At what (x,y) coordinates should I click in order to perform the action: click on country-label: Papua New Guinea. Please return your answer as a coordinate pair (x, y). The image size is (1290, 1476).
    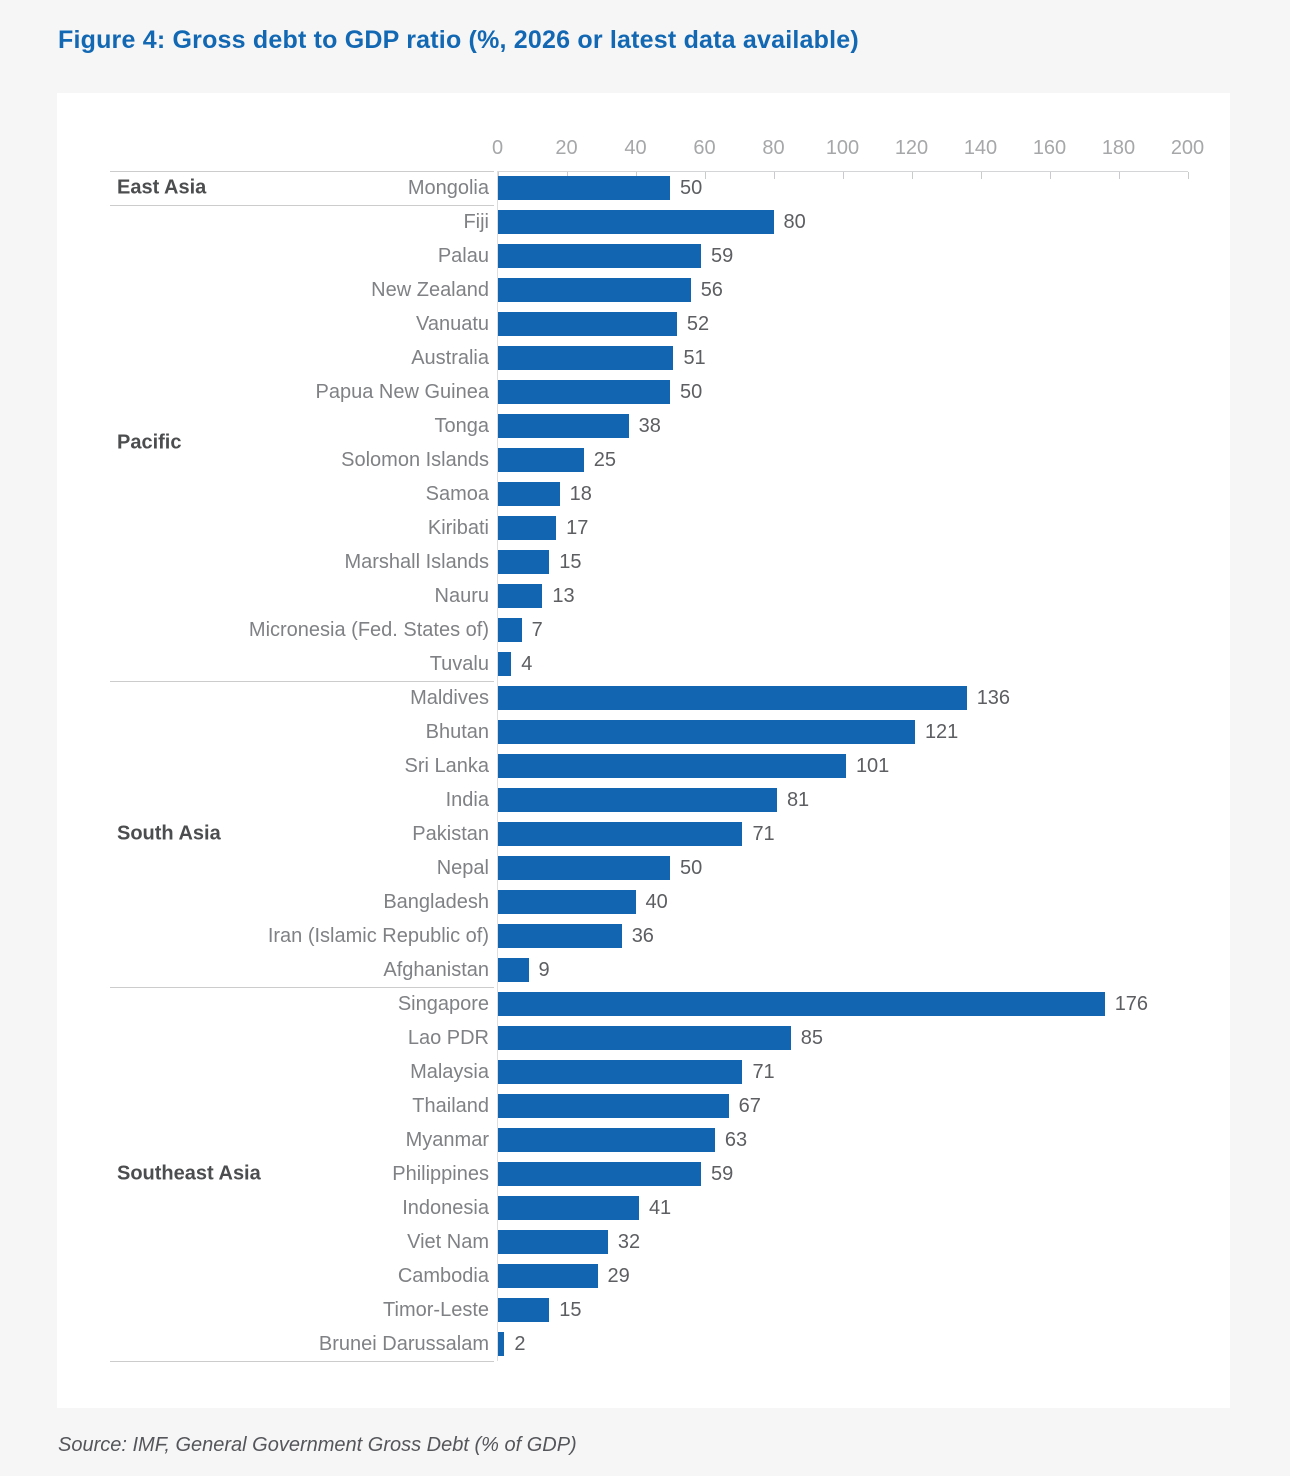
    Looking at the image, I should click on (402, 392).